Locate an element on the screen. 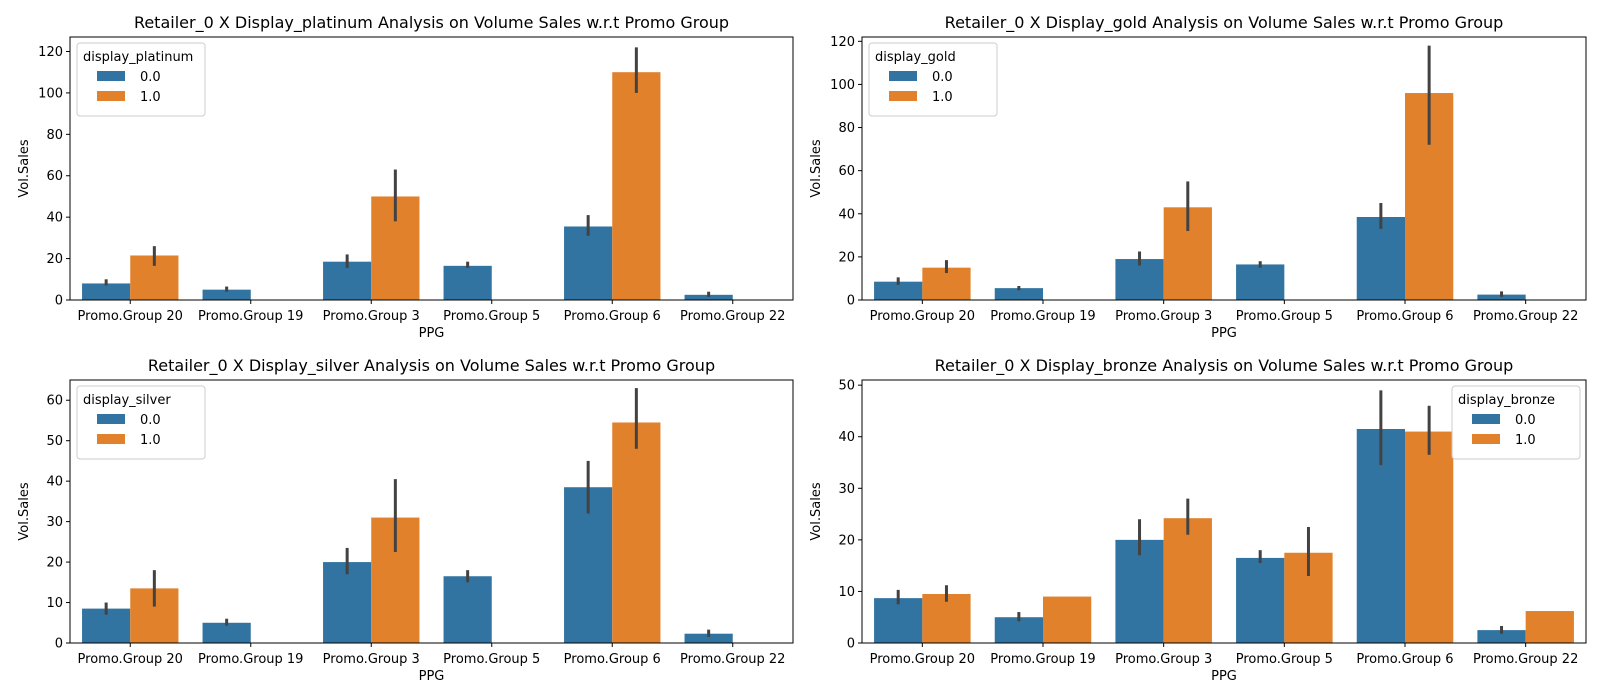  legend-title: display_bronze is located at coordinates (1506, 400).